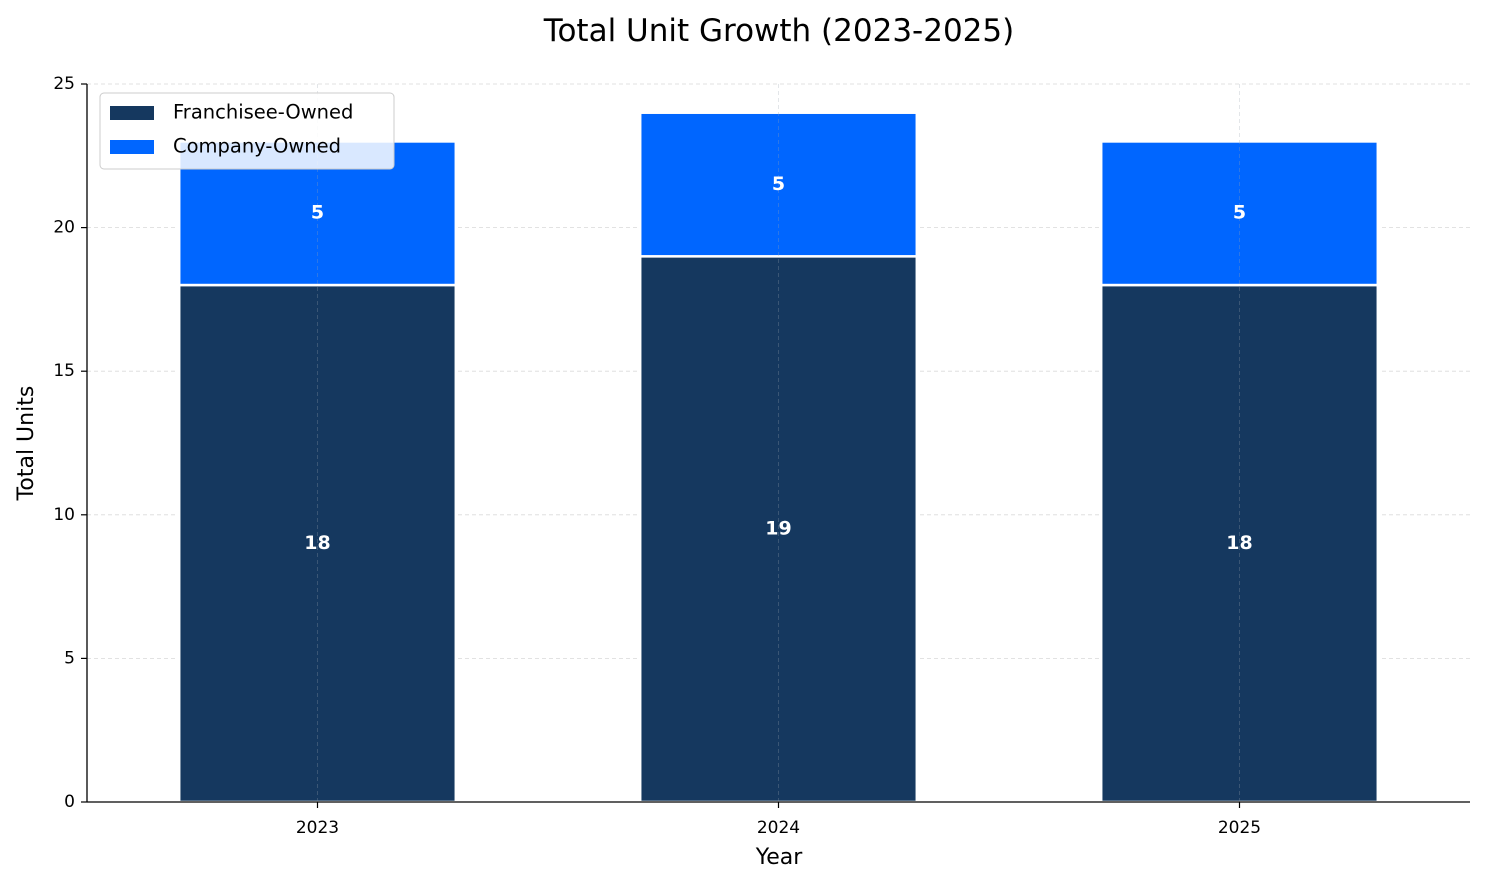  What do you see at coordinates (64, 84) in the screenshot?
I see `y-tick-label: 25` at bounding box center [64, 84].